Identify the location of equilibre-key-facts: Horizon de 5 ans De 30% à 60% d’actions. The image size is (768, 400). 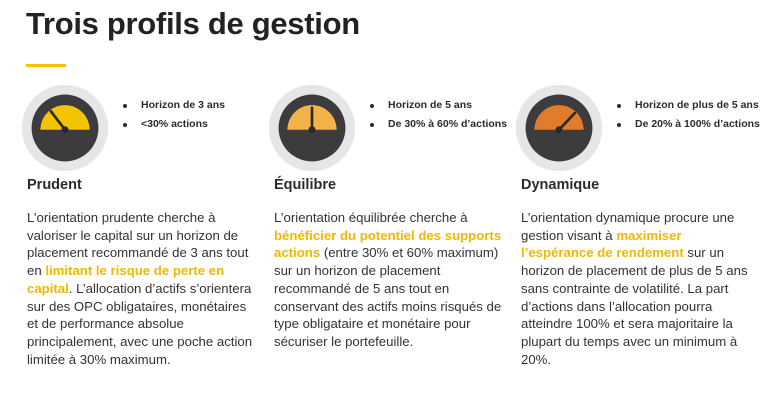
(437, 118).